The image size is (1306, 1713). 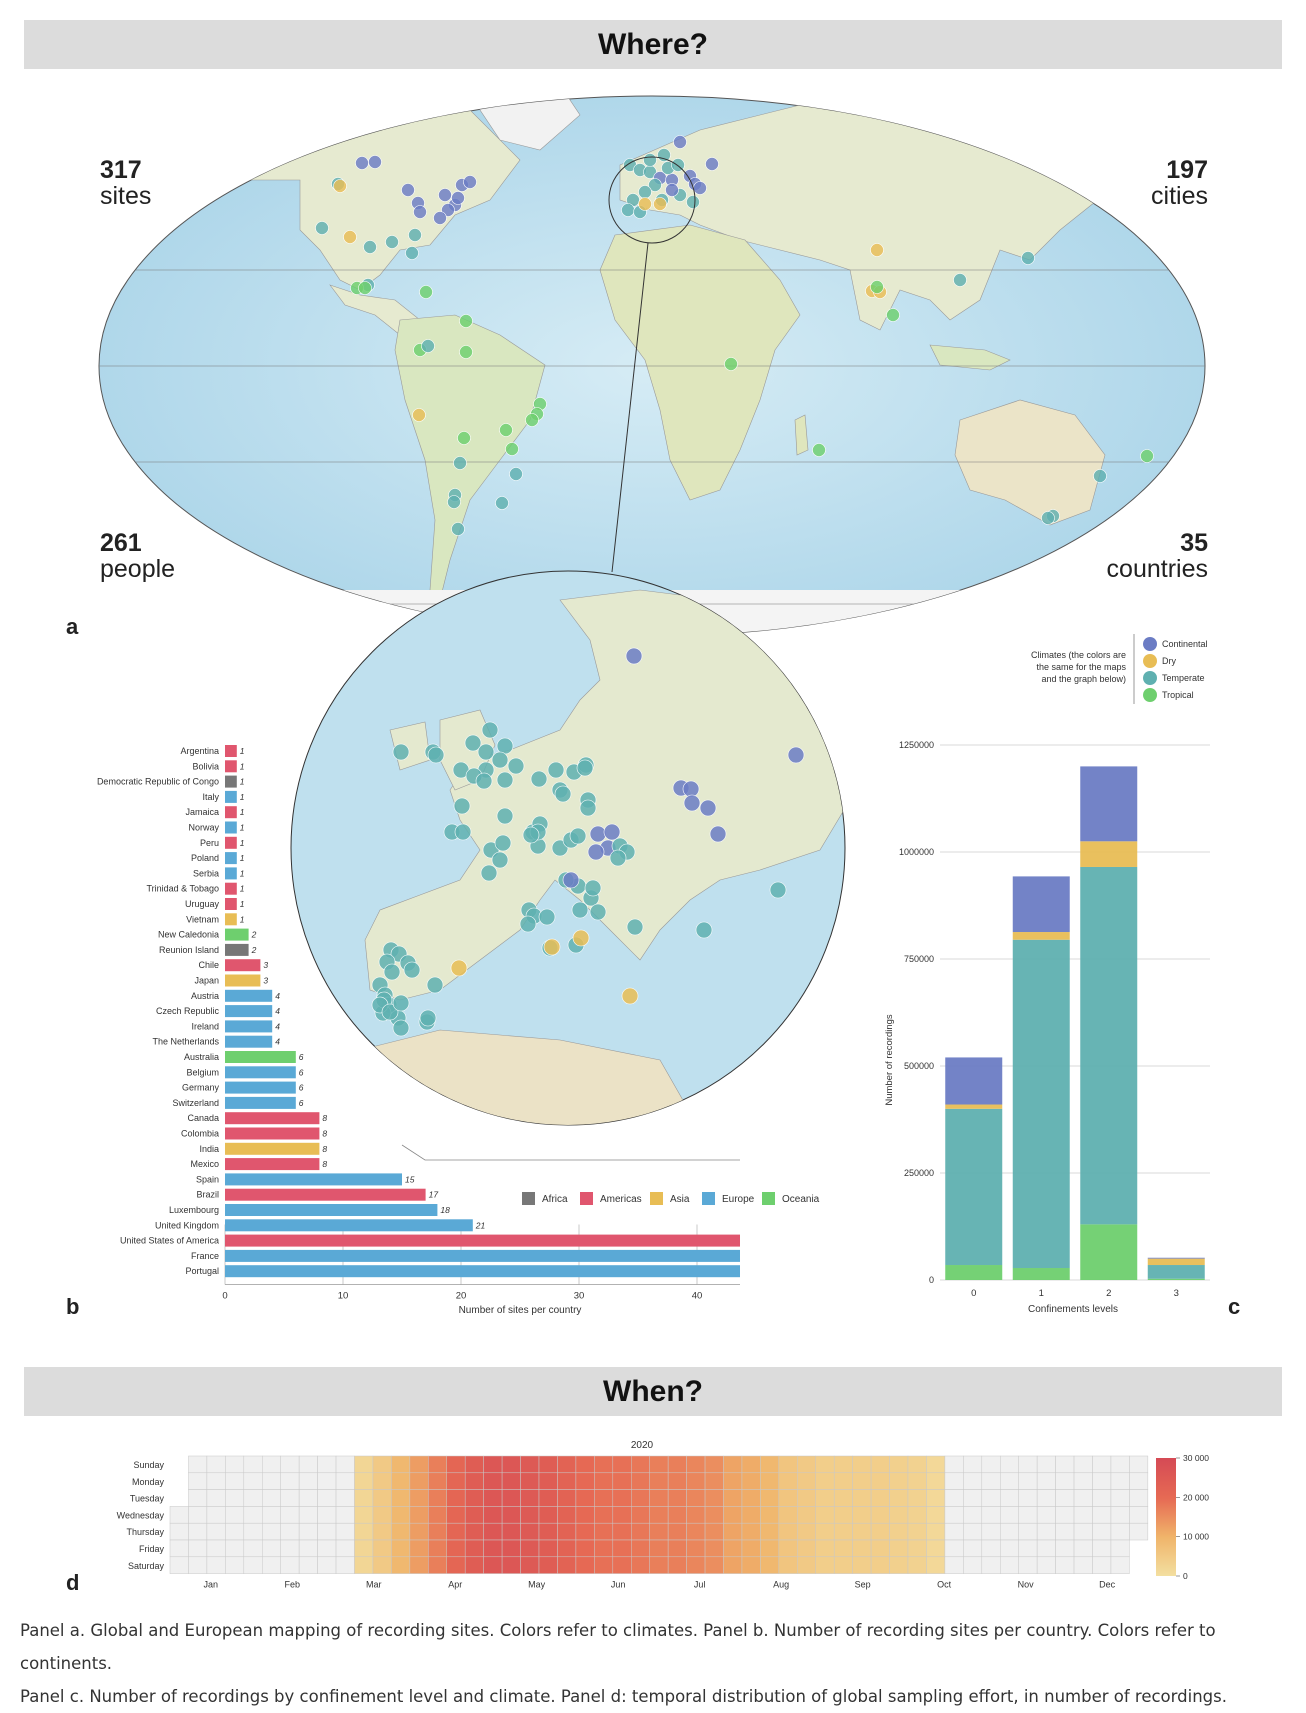 I want to click on c-y-axis-label: Number of recordings, so click(x=889, y=1060).